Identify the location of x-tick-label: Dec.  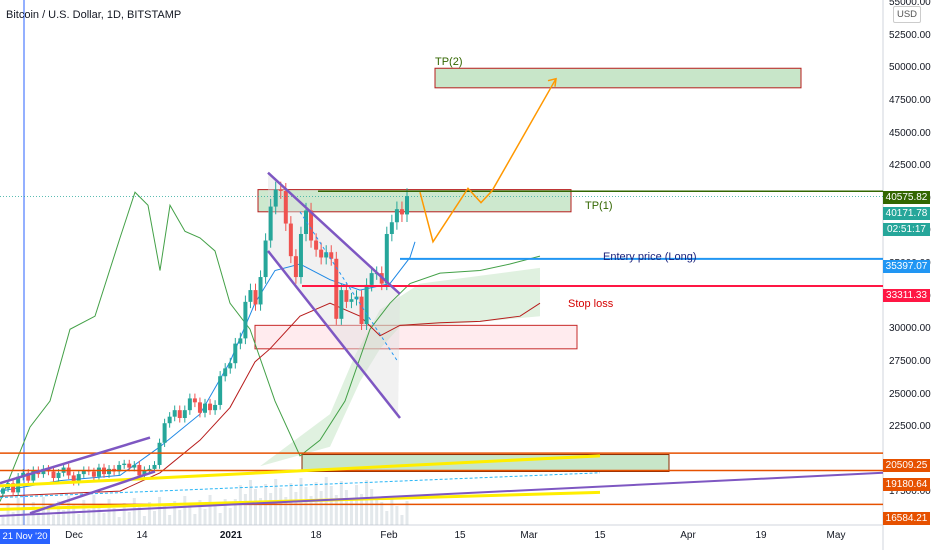
(74, 535).